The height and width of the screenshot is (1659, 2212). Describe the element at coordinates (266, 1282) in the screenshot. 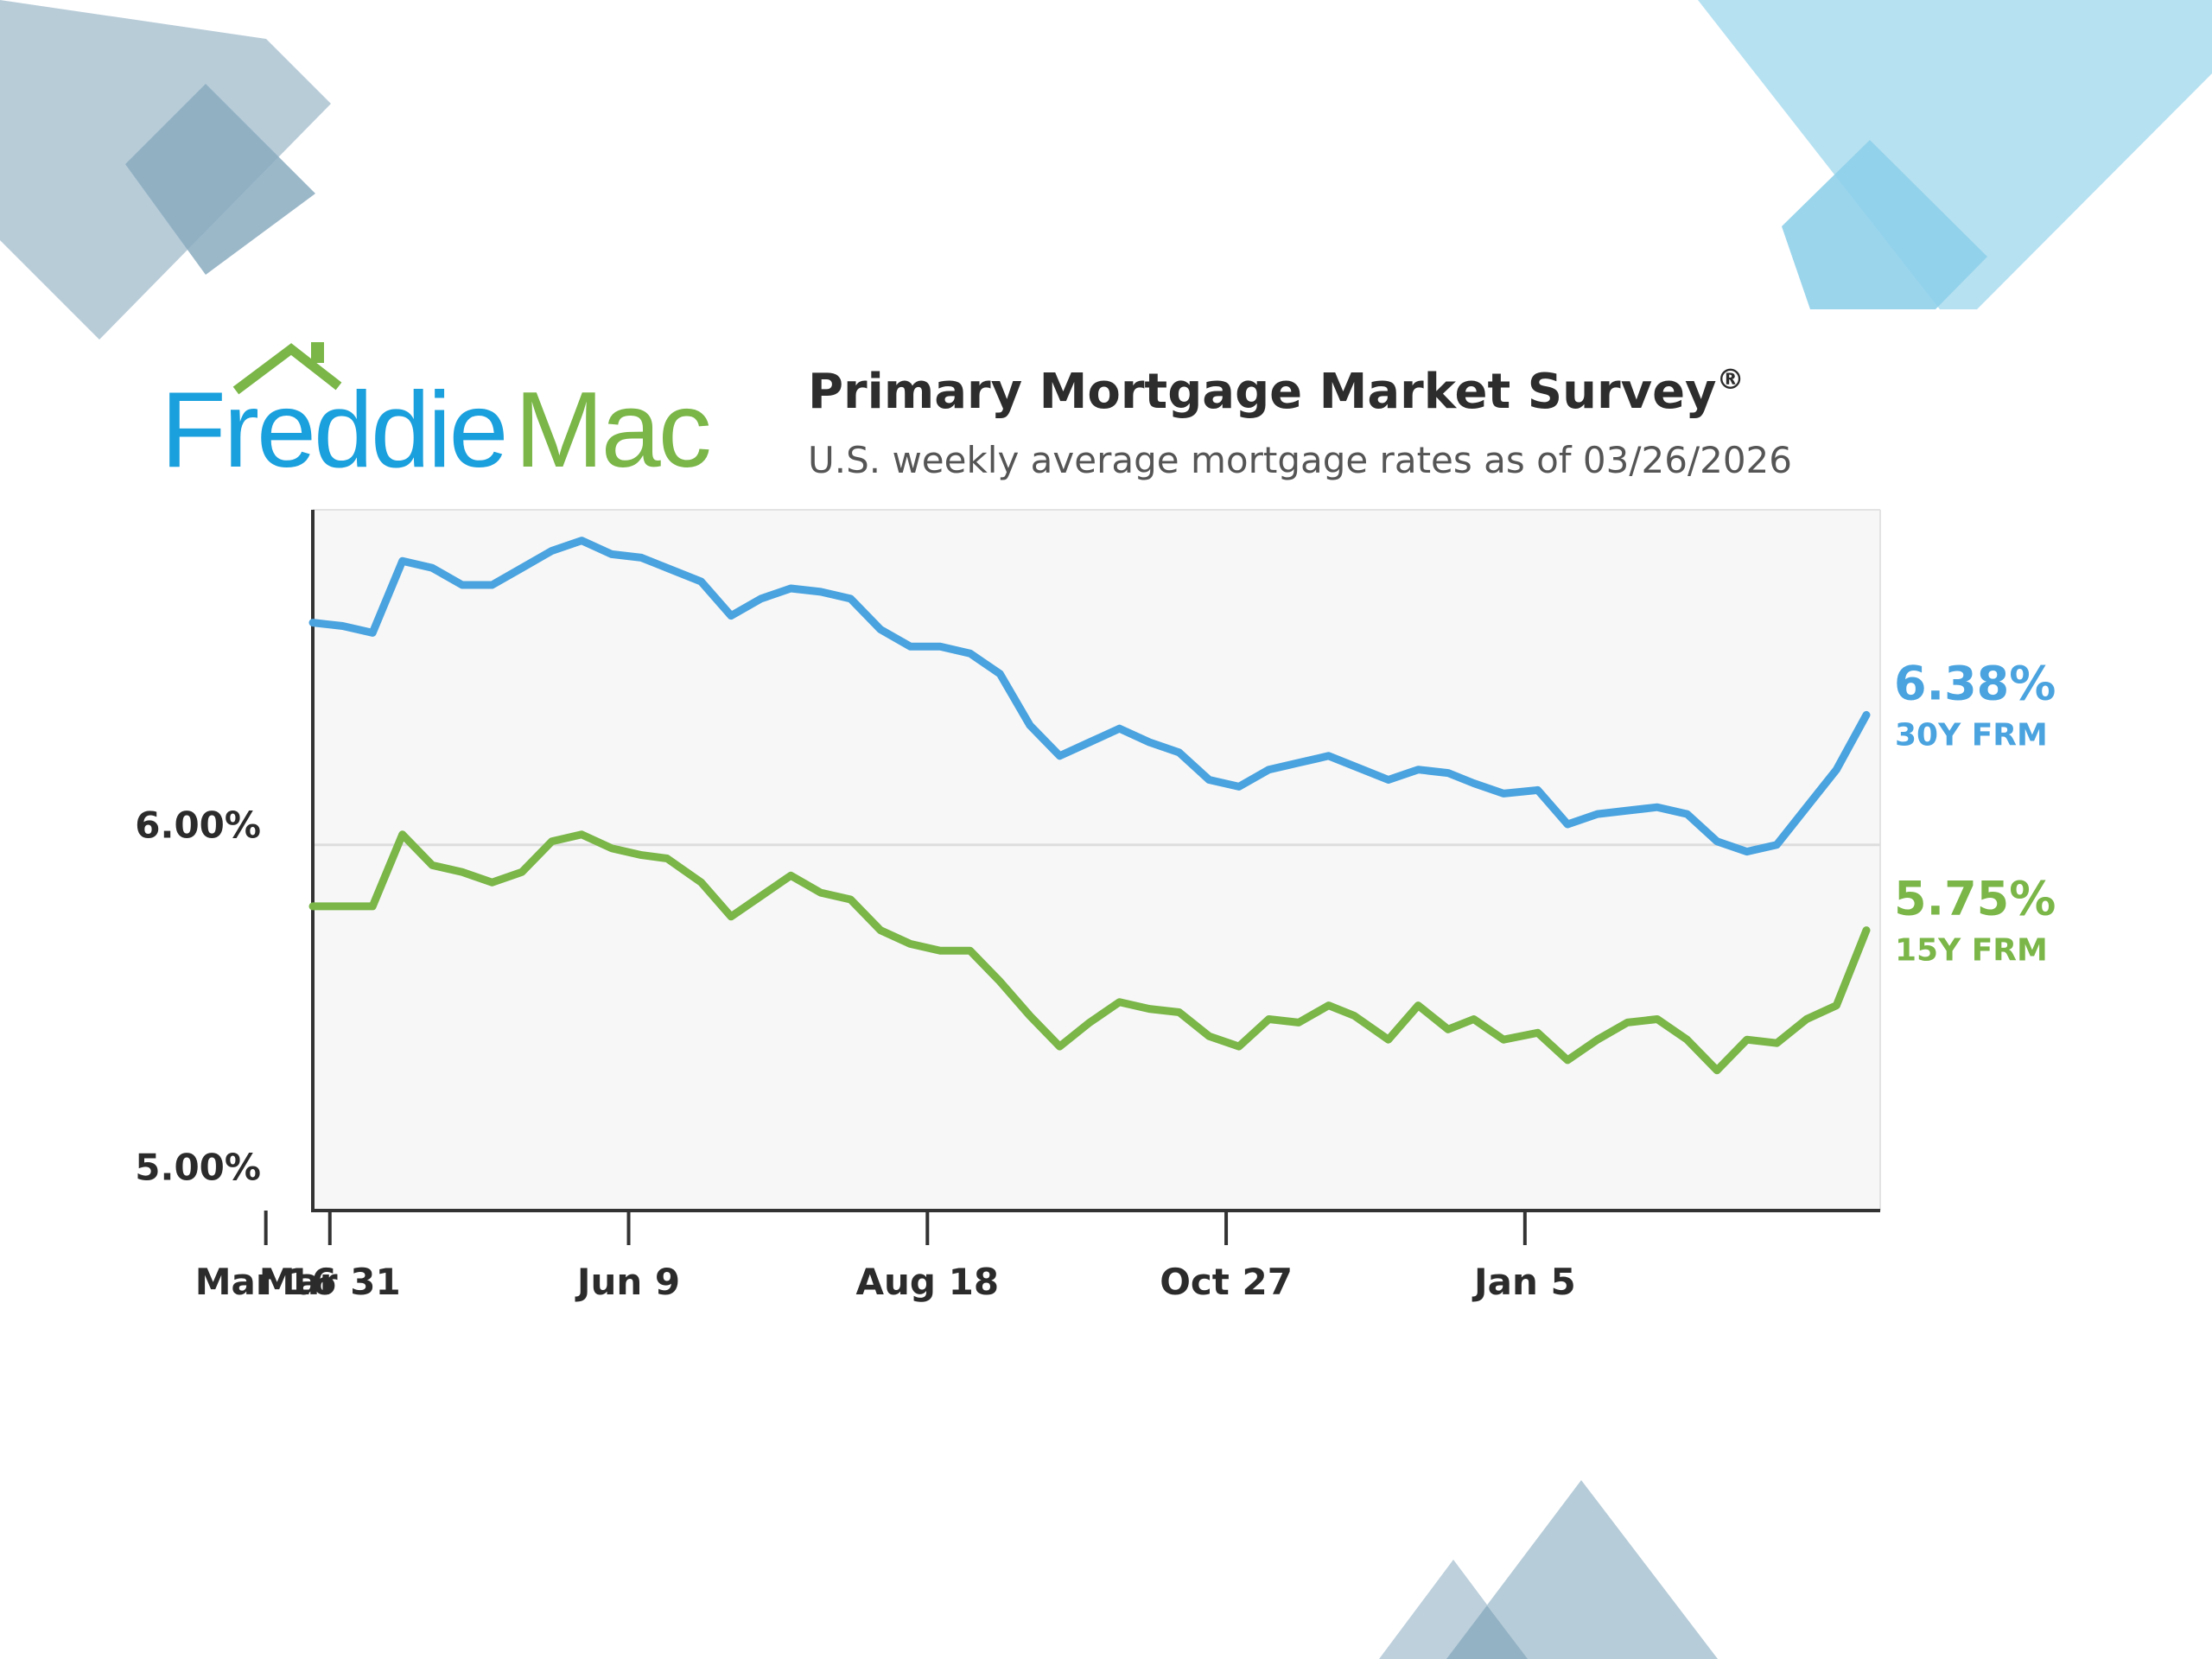

I see `x-tick-label: Mar 16` at that location.